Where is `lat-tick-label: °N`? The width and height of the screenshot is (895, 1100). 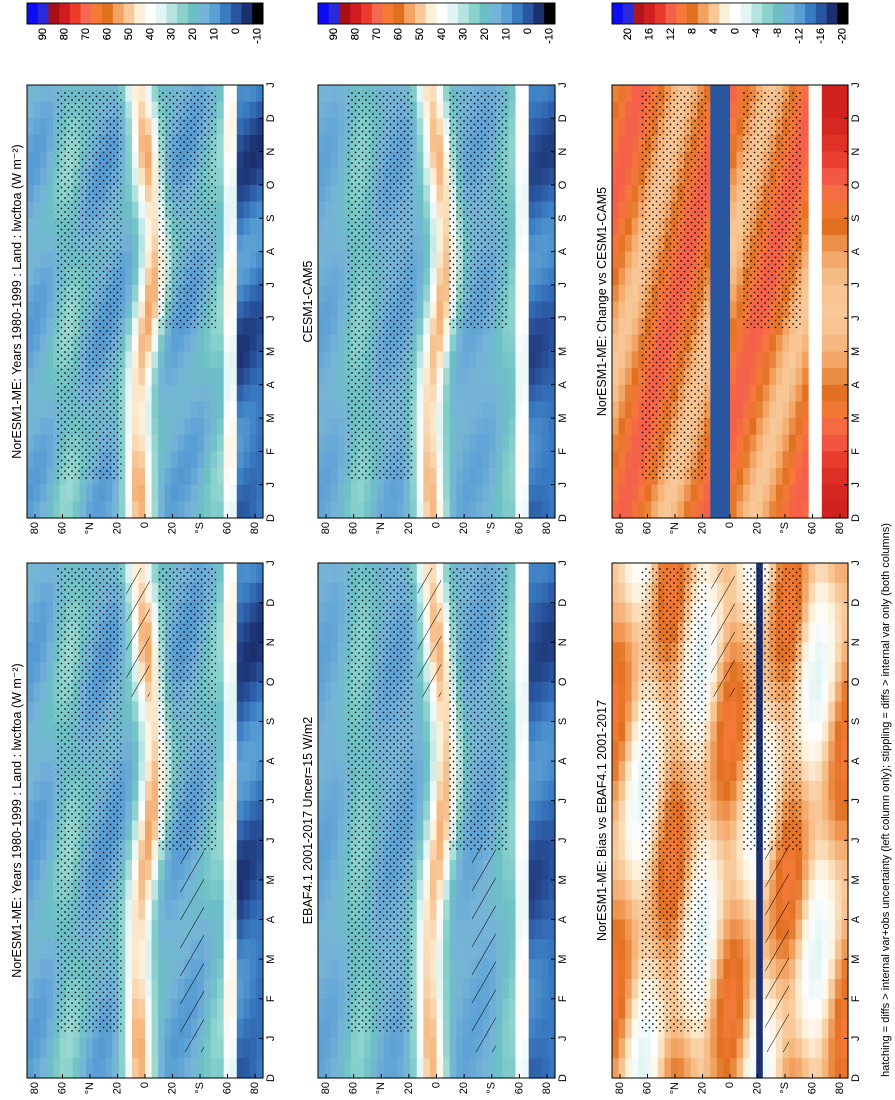 lat-tick-label: °N is located at coordinates (675, 1088).